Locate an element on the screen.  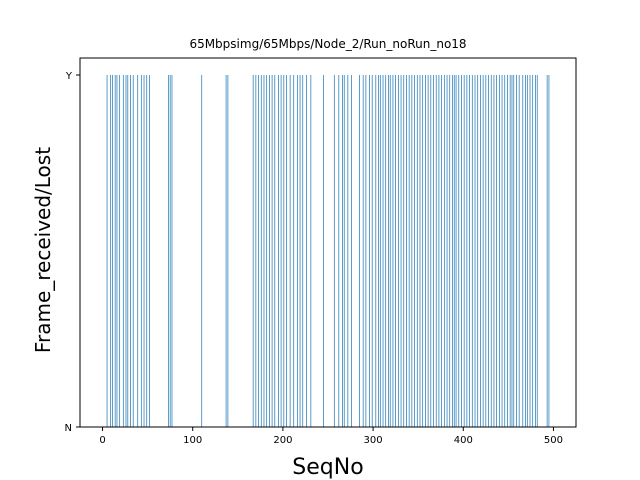
chart-title: 65Mbpsimg/65Mbps/Node_2/Run_noRun_no18 is located at coordinates (327, 44).